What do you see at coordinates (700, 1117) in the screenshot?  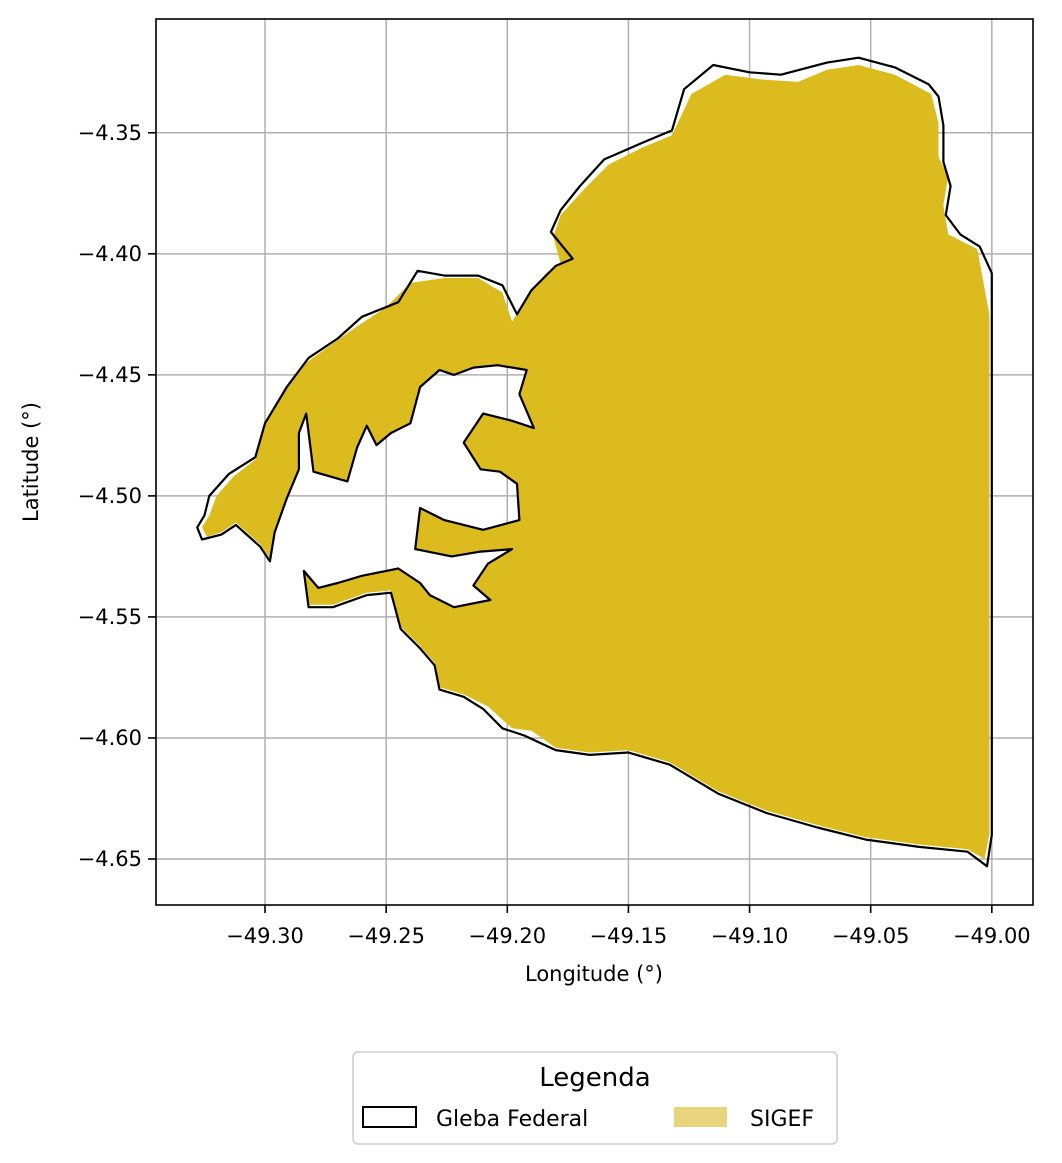 I see `legend-swatch-sigef` at bounding box center [700, 1117].